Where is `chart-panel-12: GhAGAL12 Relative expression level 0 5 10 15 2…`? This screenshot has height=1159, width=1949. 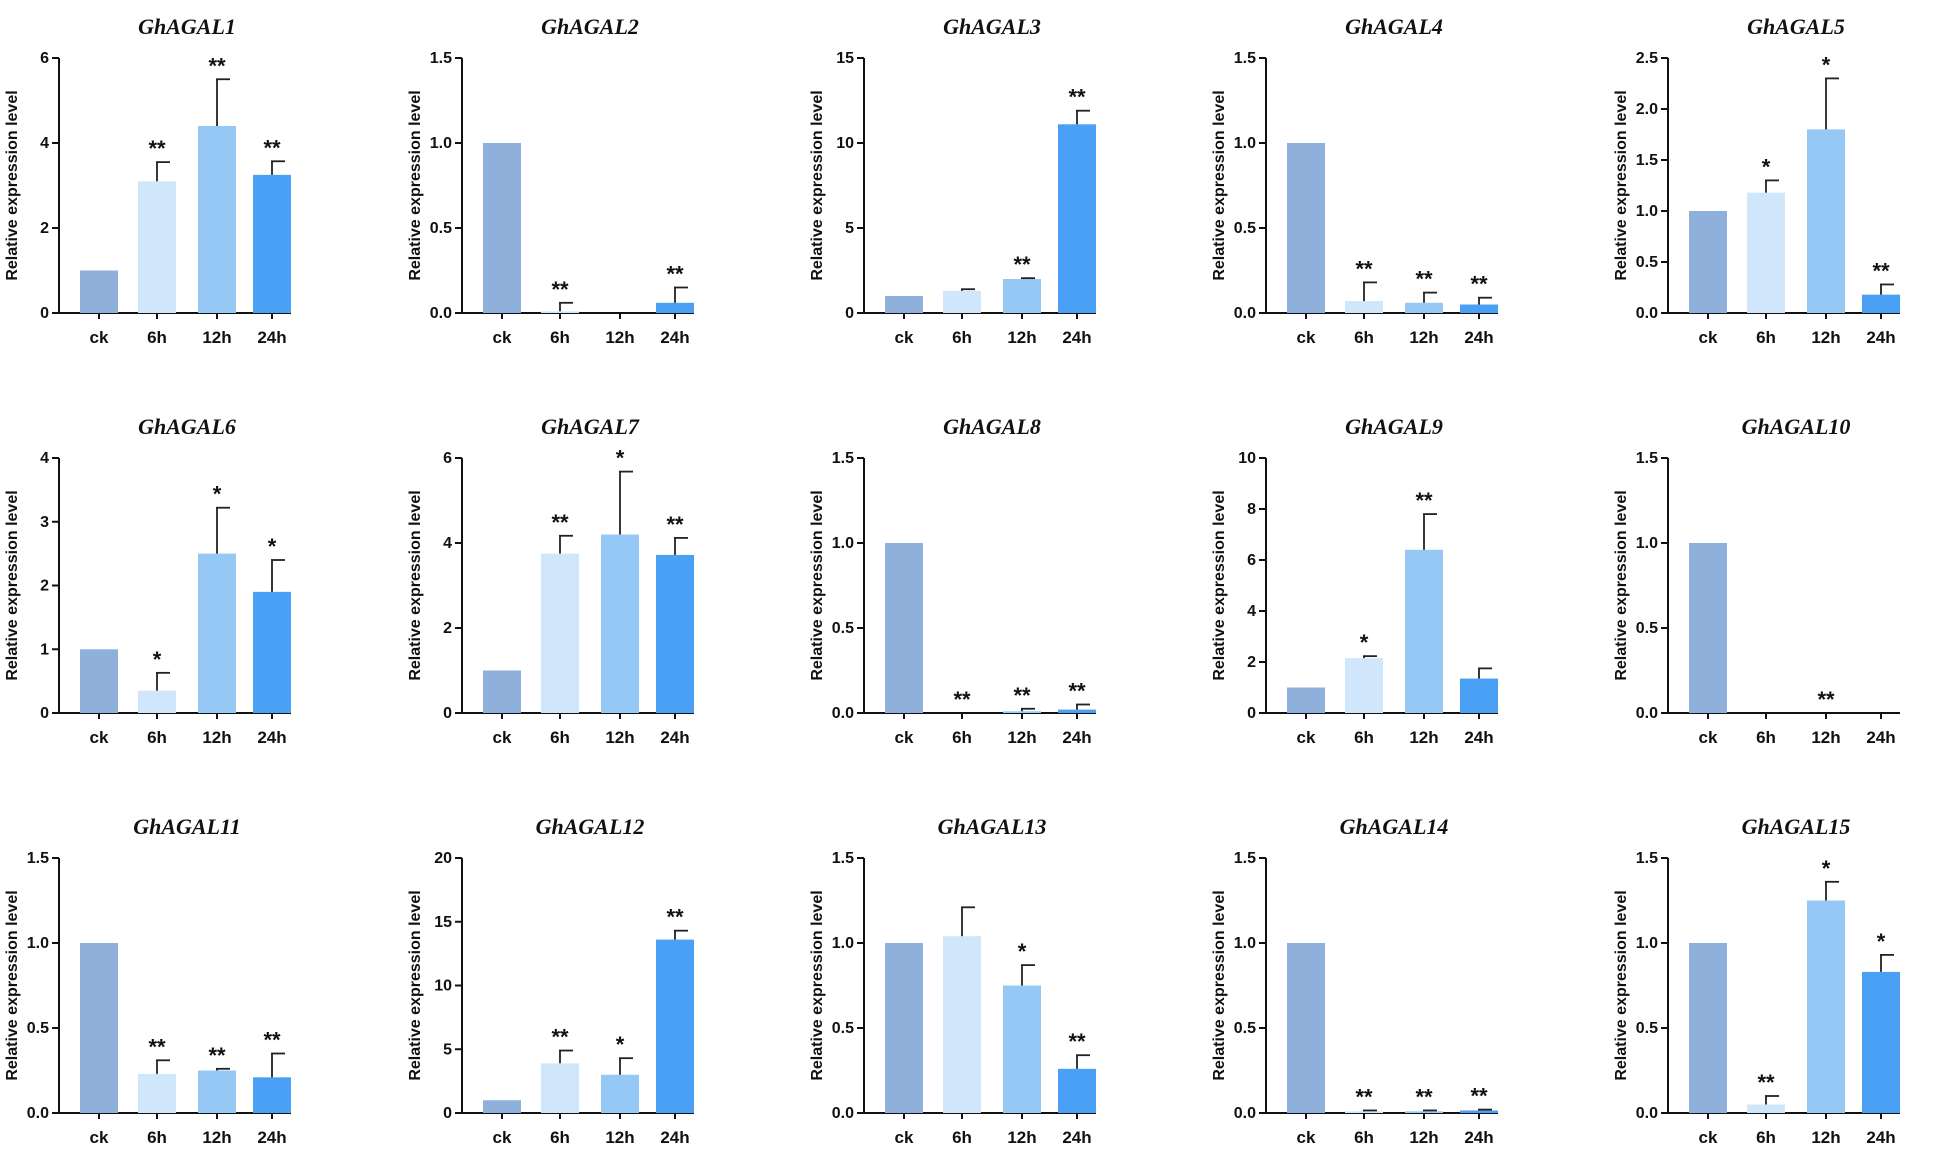
chart-panel-12: GhAGAL12 Relative expression level 0 5 10 15 2… is located at coordinates (550, 980).